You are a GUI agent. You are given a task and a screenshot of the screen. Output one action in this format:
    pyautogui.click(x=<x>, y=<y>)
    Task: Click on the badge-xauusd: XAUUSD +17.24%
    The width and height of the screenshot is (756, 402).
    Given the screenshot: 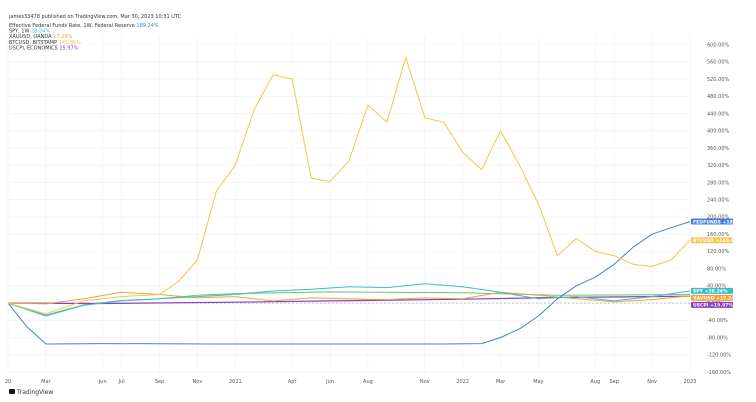 What is the action you would take?
    pyautogui.click(x=715, y=298)
    